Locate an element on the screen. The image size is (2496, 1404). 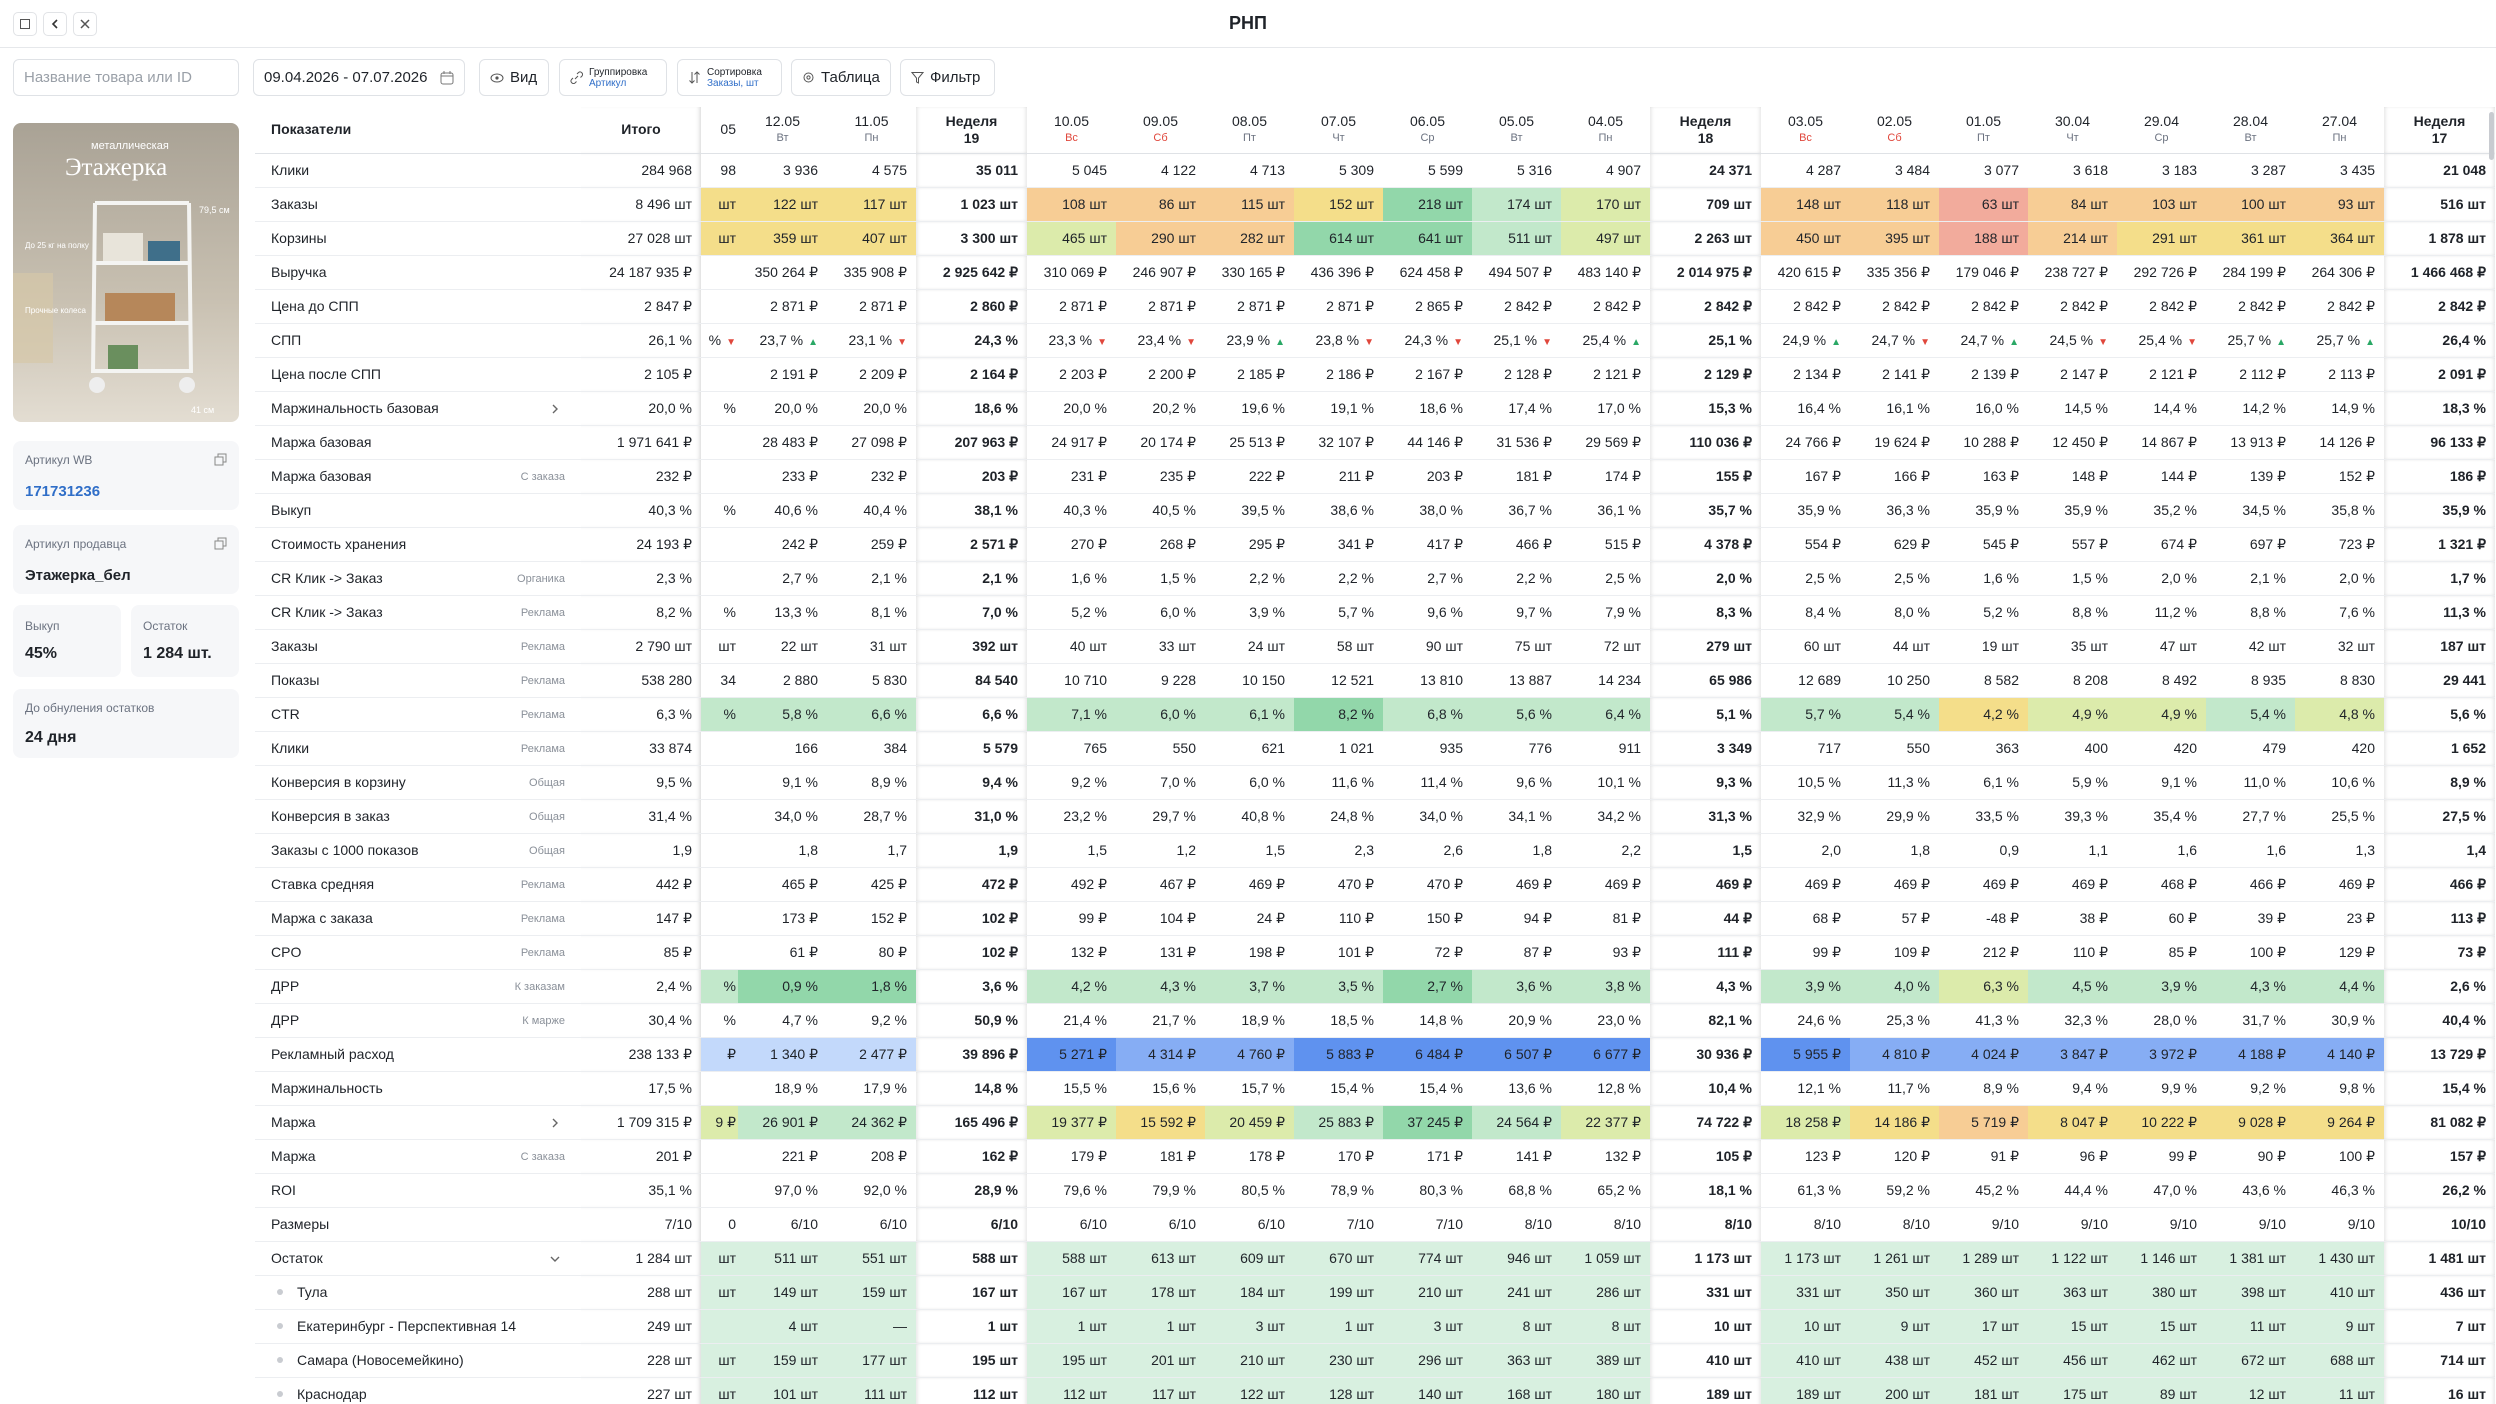
value-cell: 199 шт is located at coordinates (1338, 1292).